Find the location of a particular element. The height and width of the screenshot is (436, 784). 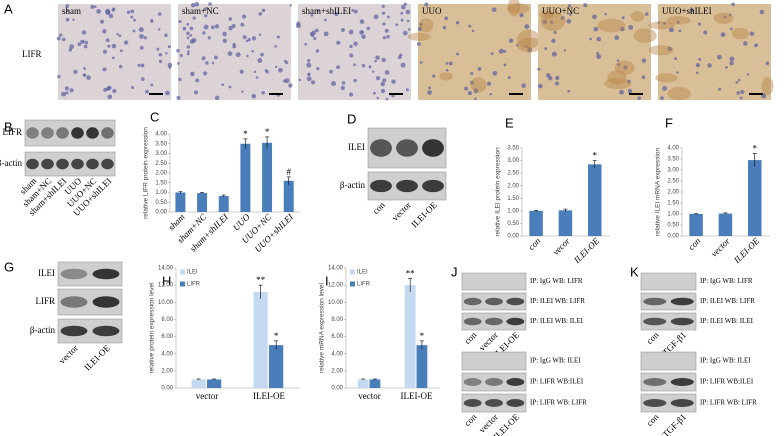

panel-letter: E is located at coordinates (509, 122).